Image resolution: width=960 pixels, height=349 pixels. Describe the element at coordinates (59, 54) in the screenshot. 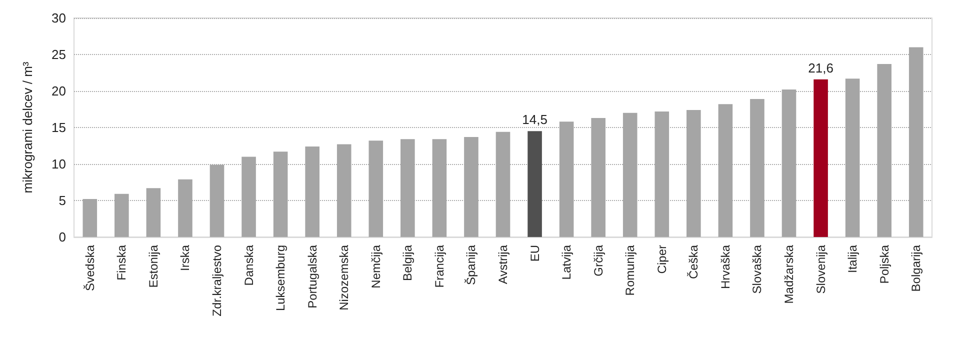

I see `y-tick-label: 25` at that location.